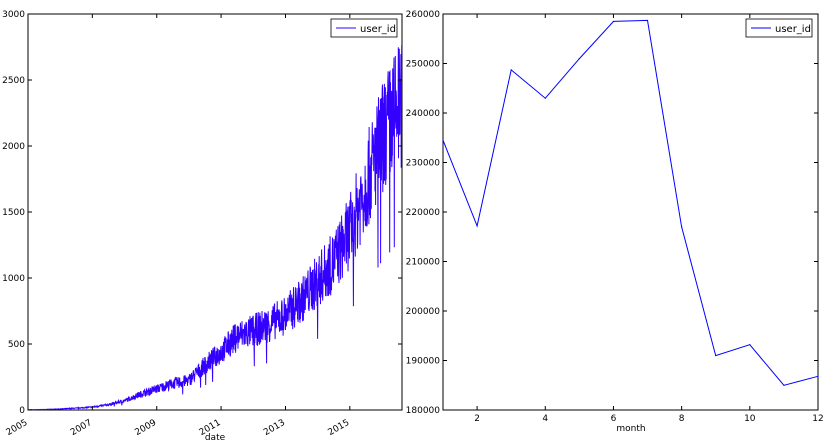 The image size is (833, 446). What do you see at coordinates (423, 312) in the screenshot?
I see `y-tick-label-month: 200000` at bounding box center [423, 312].